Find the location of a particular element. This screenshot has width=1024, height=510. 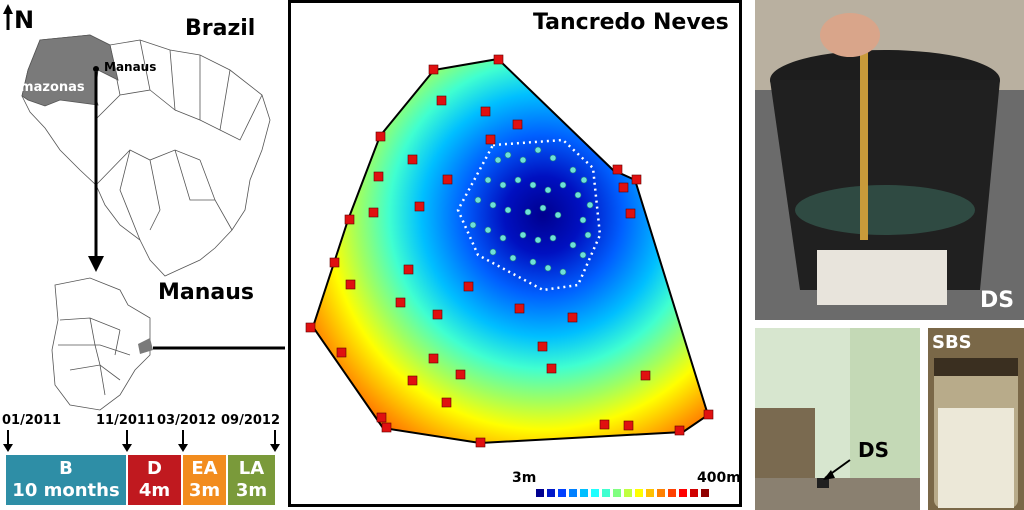

timeline-arrows is located at coordinates (141, 440).